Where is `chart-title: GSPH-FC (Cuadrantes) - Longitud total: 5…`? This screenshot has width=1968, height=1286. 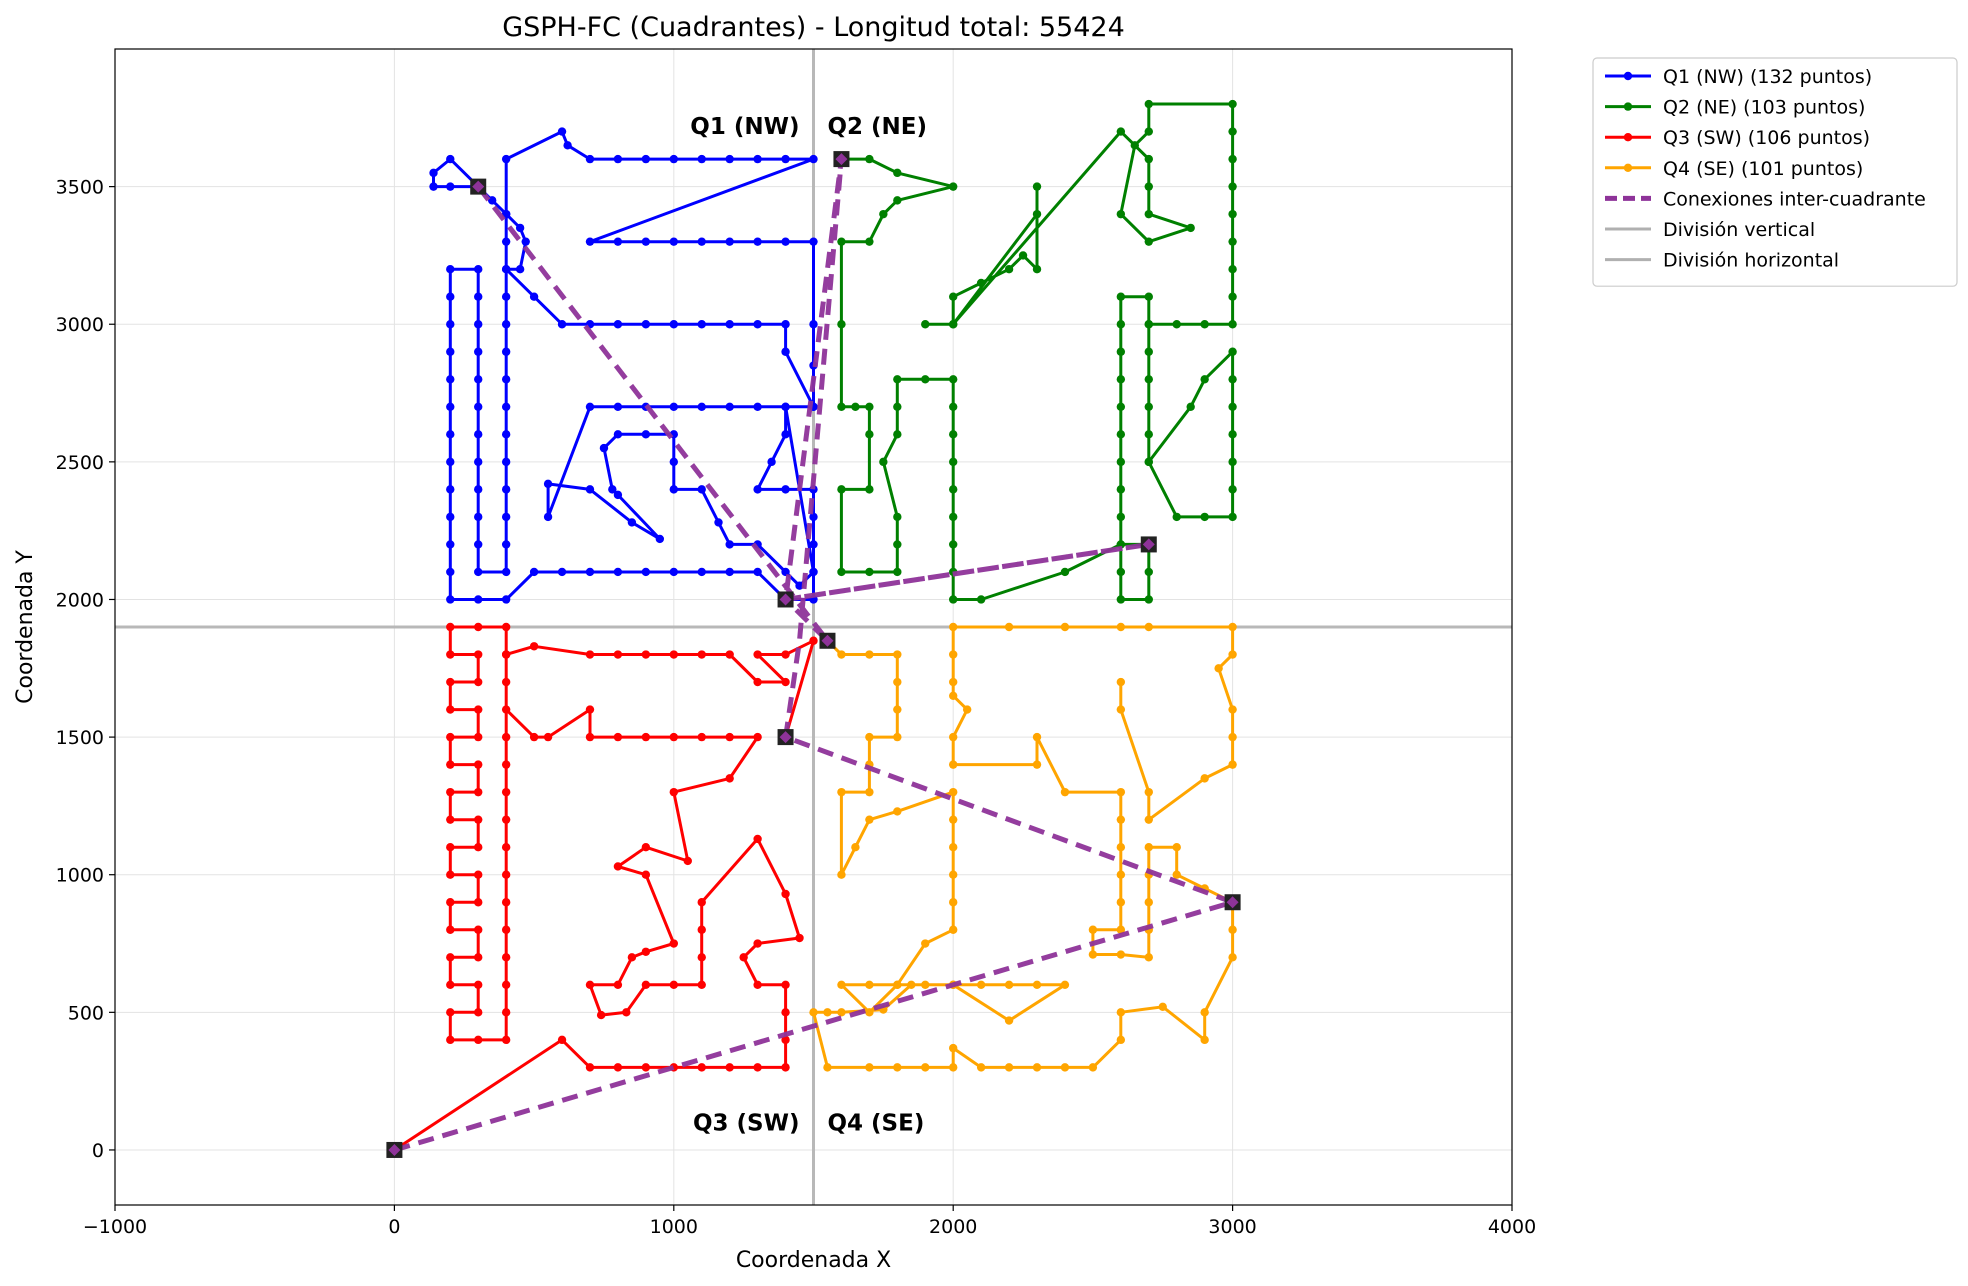
chart-title: GSPH-FC (Cuadrantes) - Longitud total: 5… is located at coordinates (813, 27).